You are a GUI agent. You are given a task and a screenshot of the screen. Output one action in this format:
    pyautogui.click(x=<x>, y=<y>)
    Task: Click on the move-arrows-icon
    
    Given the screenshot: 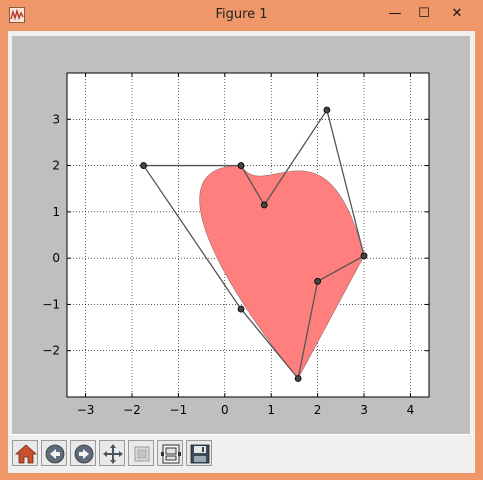 What is the action you would take?
    pyautogui.click(x=113, y=454)
    